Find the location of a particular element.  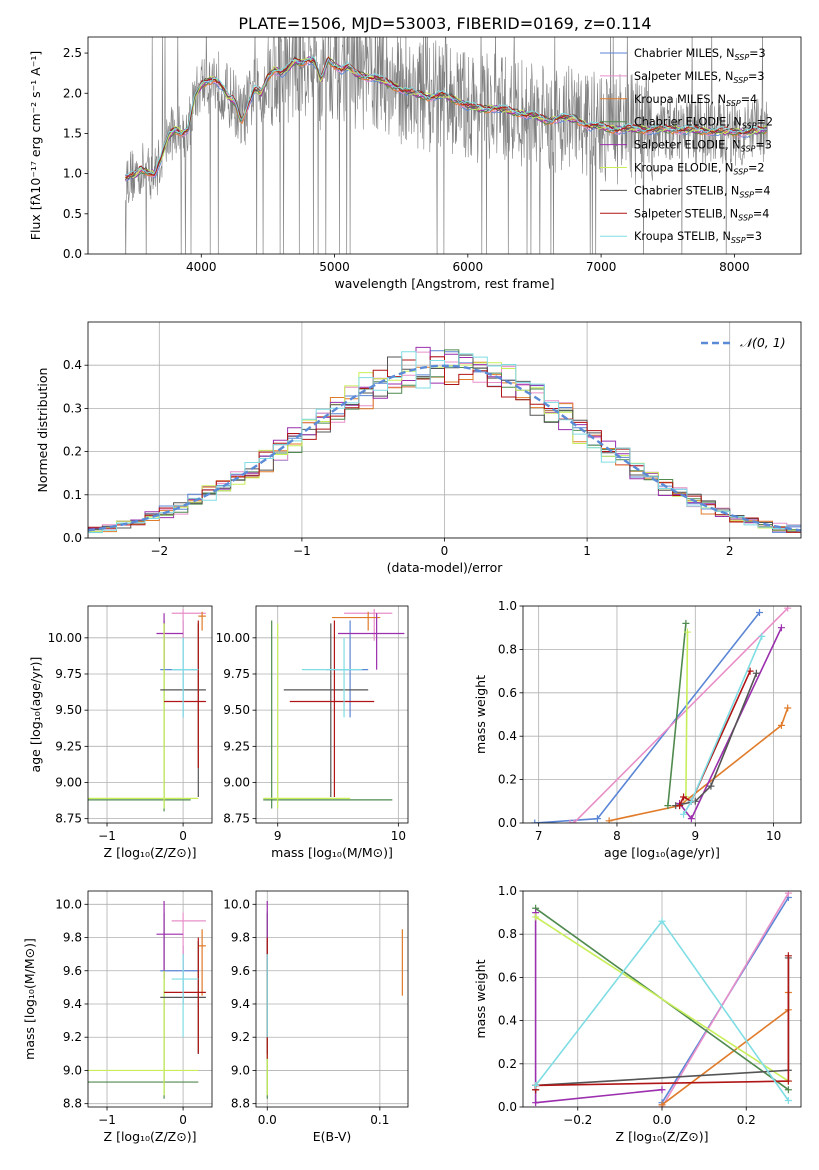

observed-spectrum is located at coordinates (446, 145).